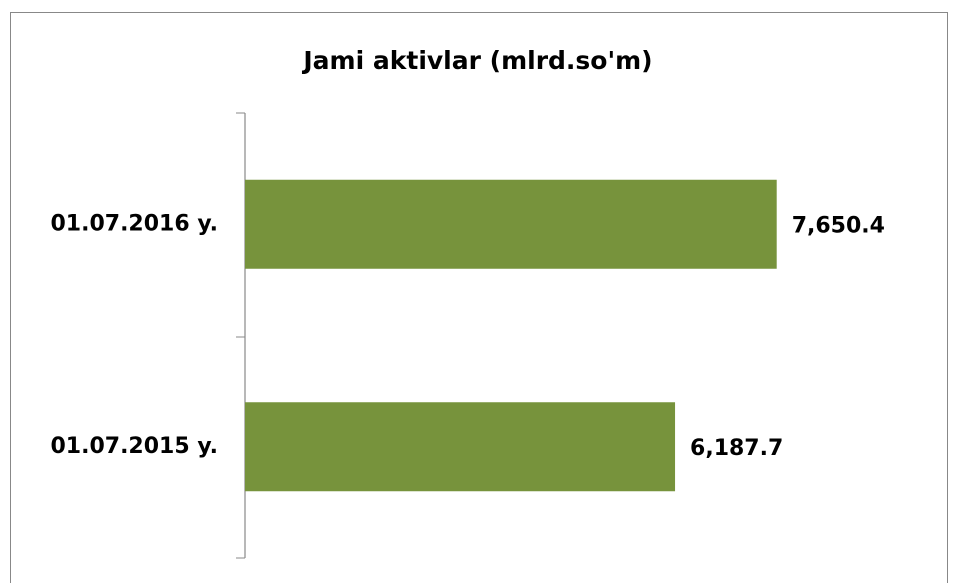 Image resolution: width=958 pixels, height=583 pixels. Describe the element at coordinates (476, 60) in the screenshot. I see `chart-title: Jami aktivlar (mlrd.so'm)` at that location.